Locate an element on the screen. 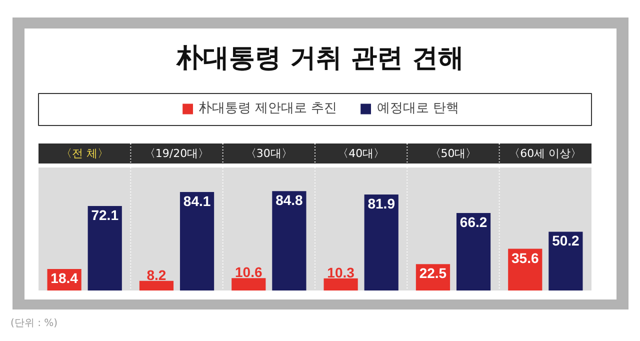 Image resolution: width=640 pixels, height=341 pixels. data-label: 18.4 is located at coordinates (64, 278).